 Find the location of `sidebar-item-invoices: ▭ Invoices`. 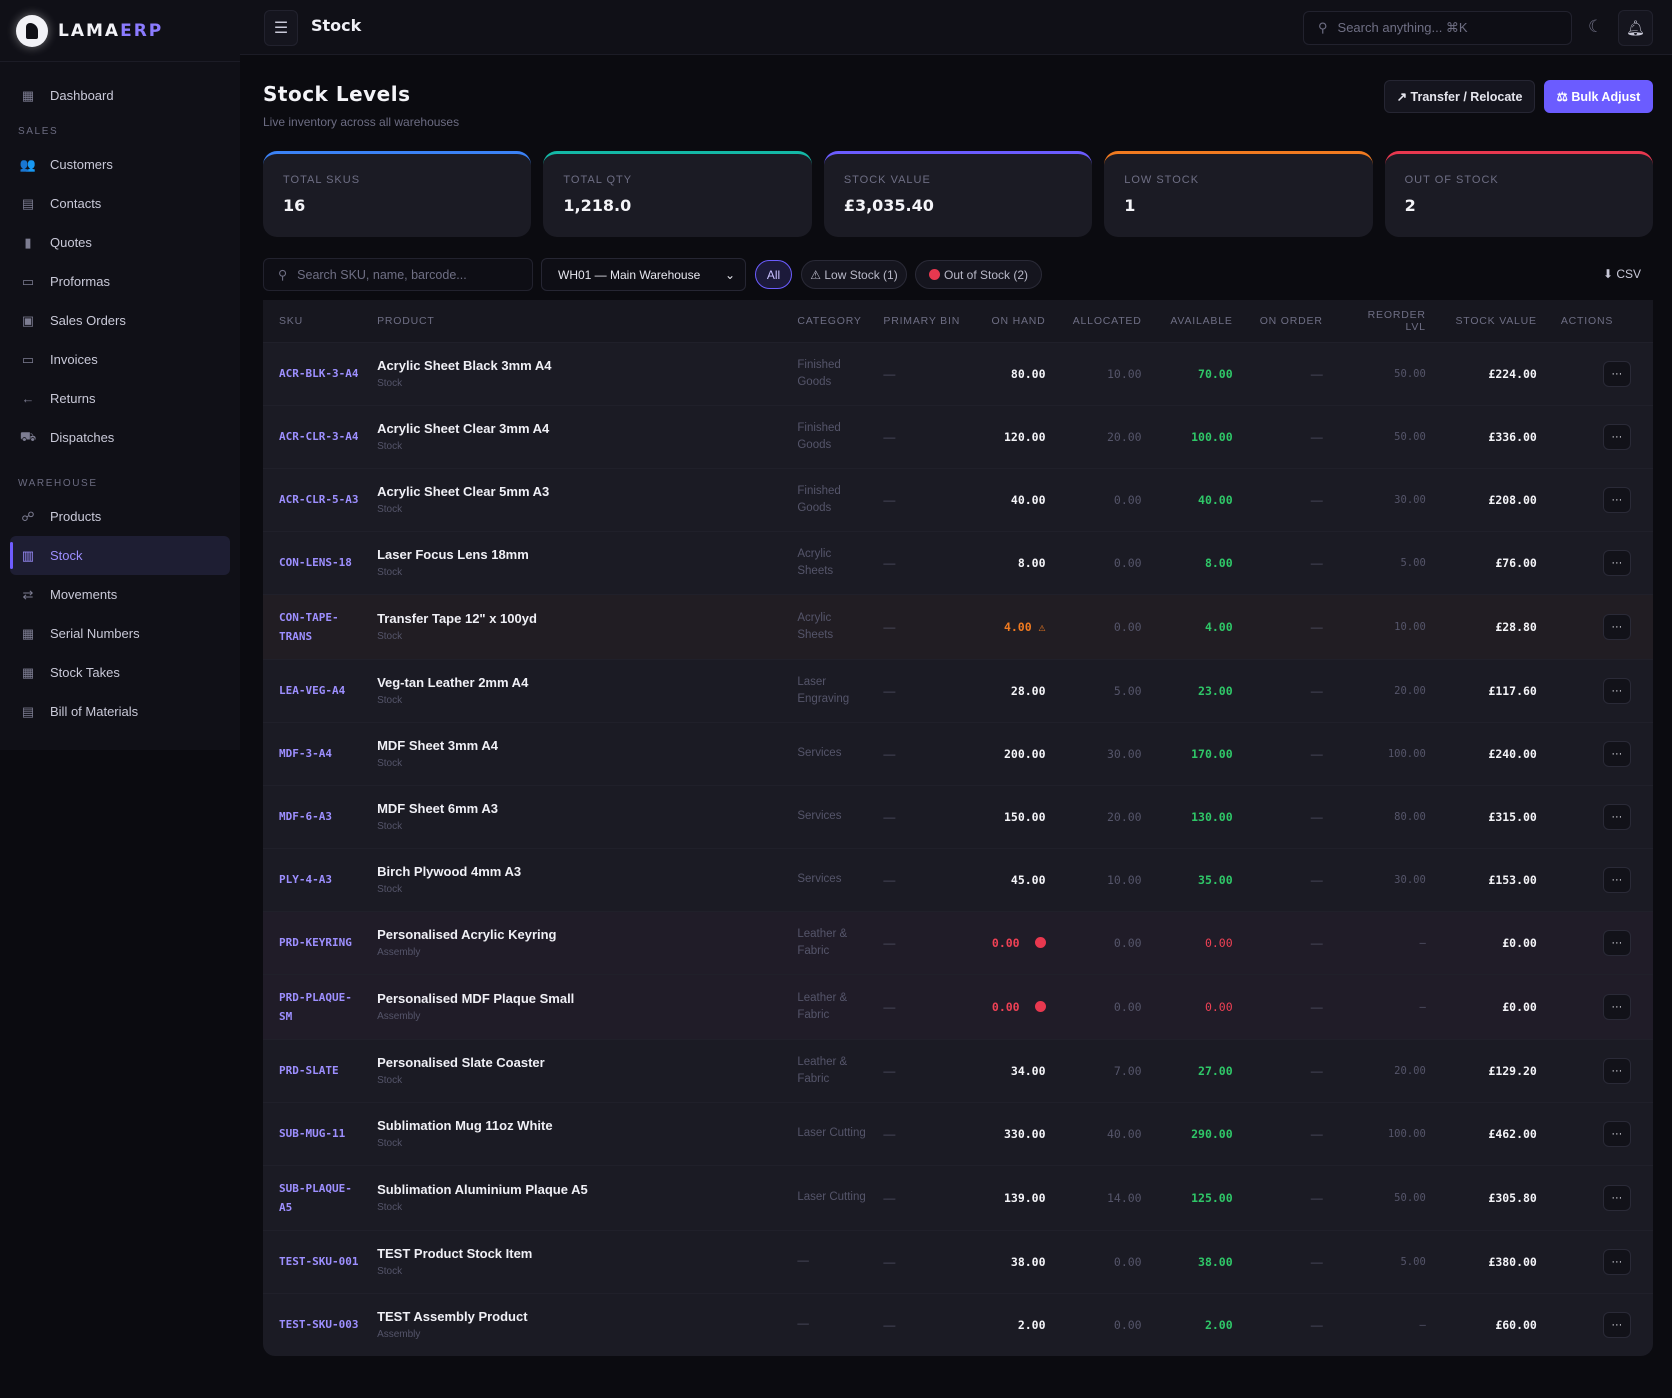

sidebar-item-invoices: ▭ Invoices is located at coordinates (120, 359).